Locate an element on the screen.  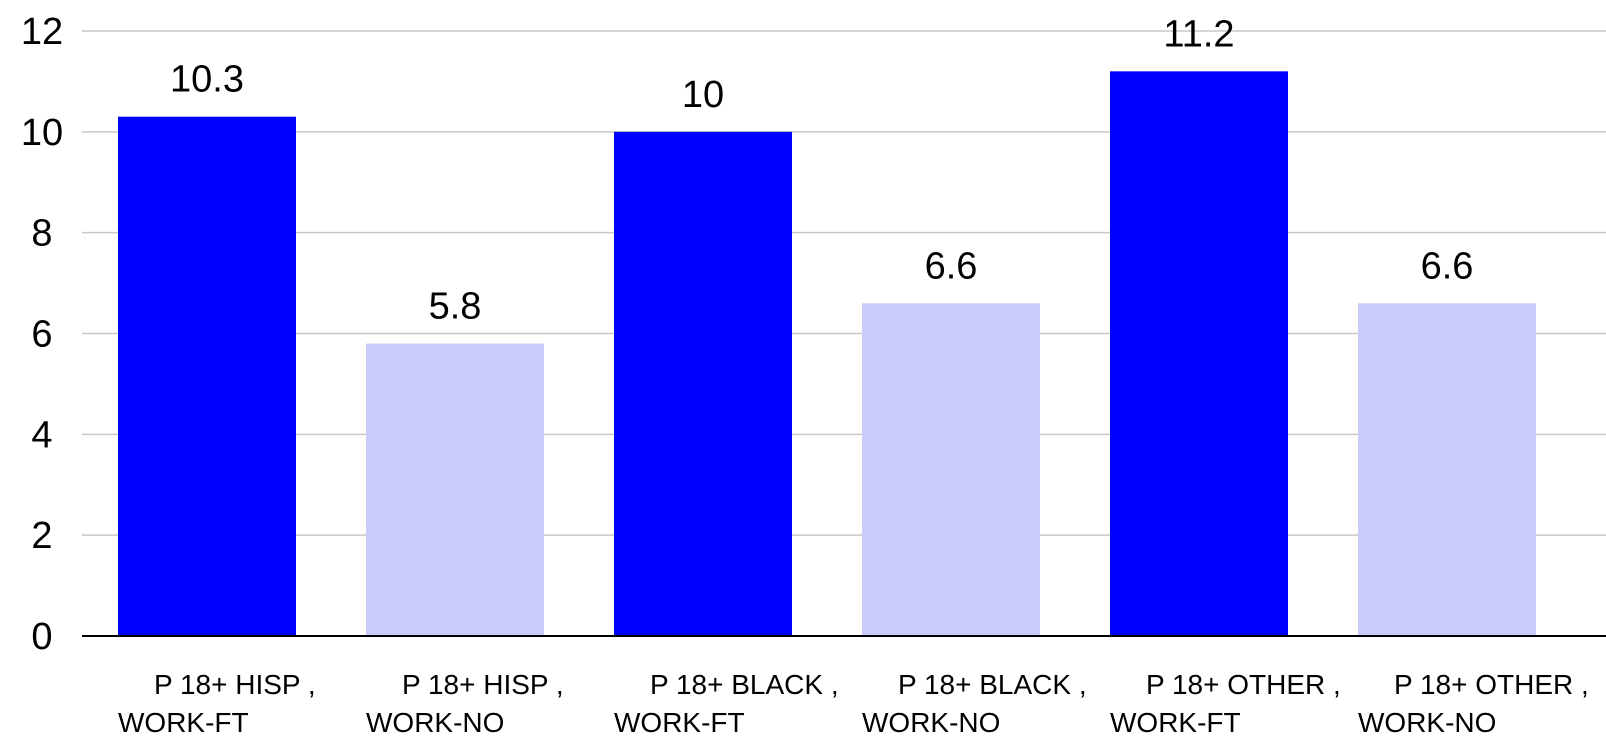
y-tick-label: 8 is located at coordinates (41, 234).